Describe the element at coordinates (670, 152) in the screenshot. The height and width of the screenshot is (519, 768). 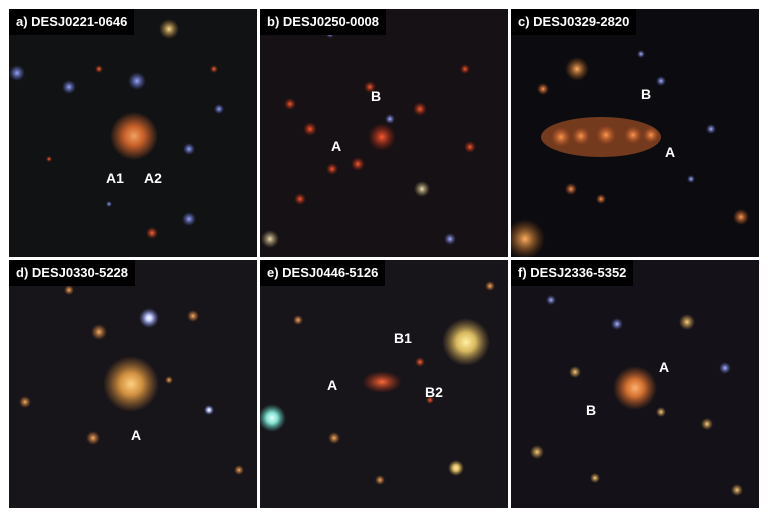
I see `panel-c-label-a: A` at that location.